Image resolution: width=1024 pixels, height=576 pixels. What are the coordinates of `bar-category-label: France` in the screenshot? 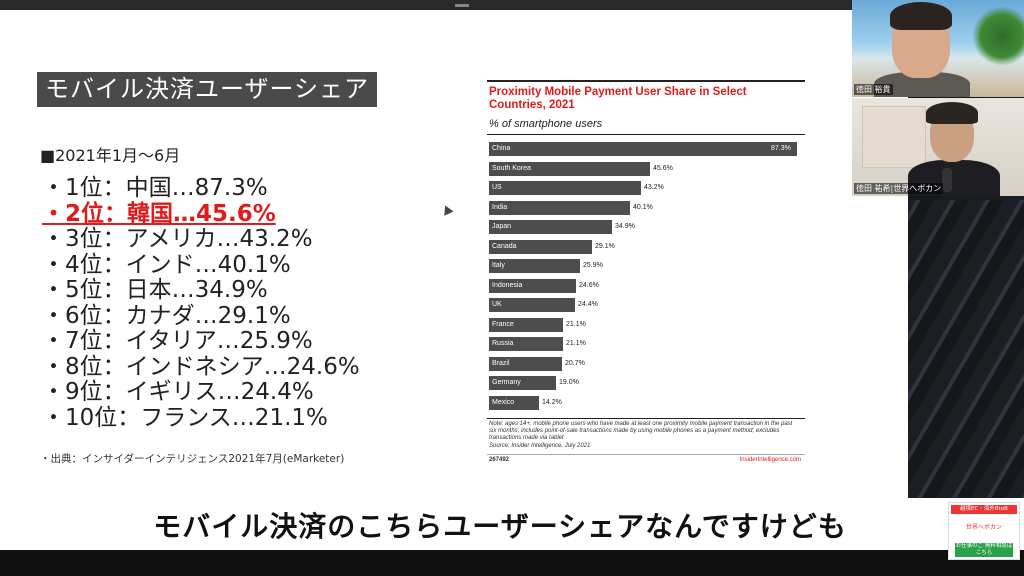 It's located at (503, 324).